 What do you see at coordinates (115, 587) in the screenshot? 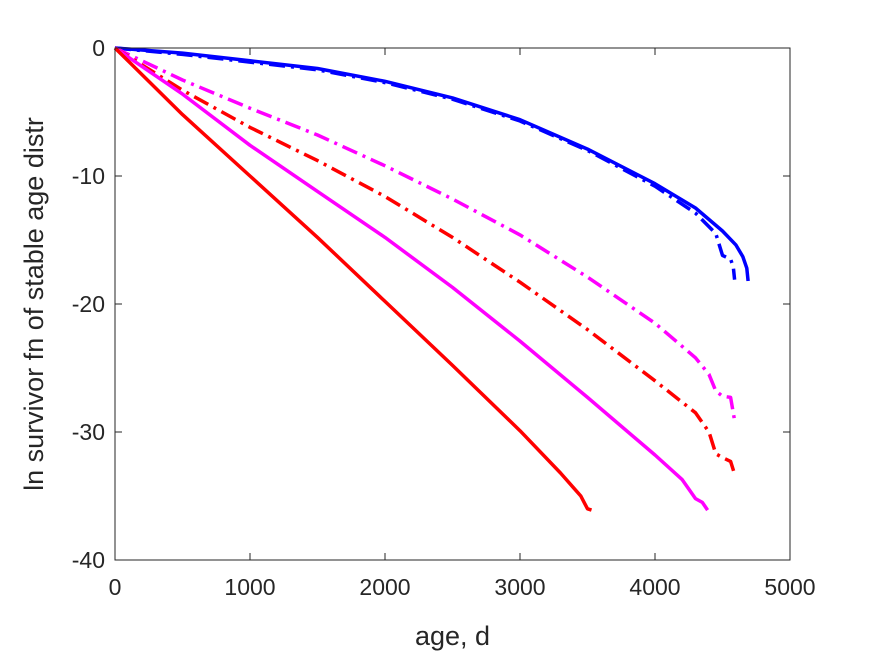
I see `x-tick-label: 0` at bounding box center [115, 587].